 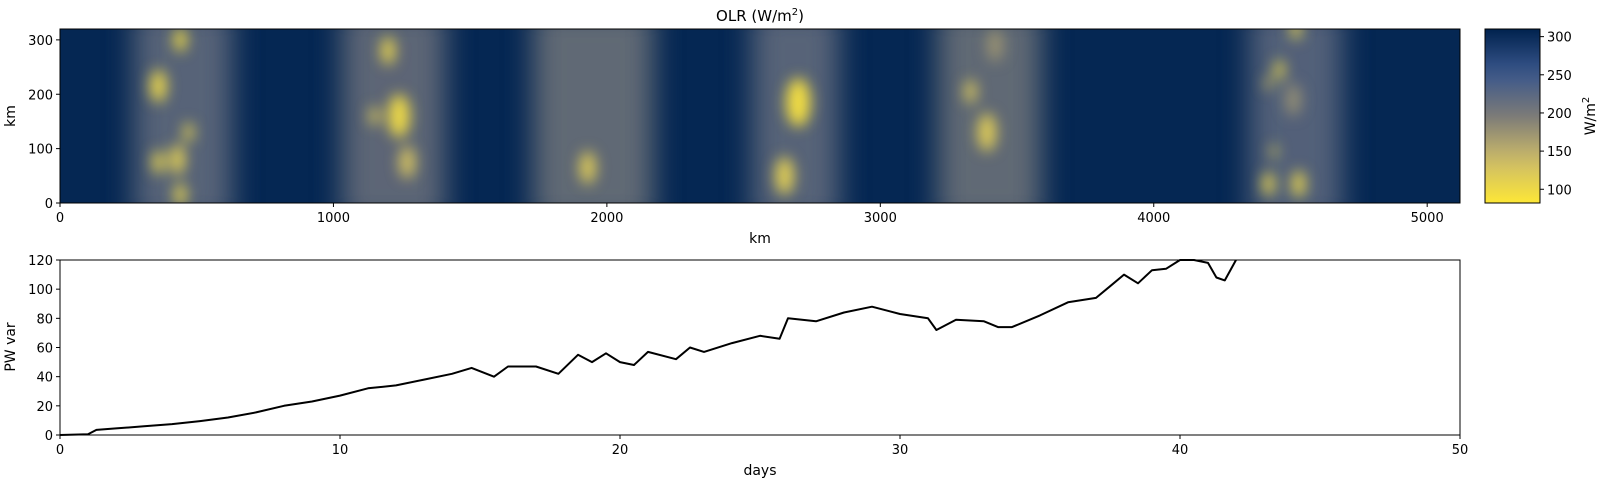 I want to click on x-tick-label: 2000, so click(x=606, y=218).